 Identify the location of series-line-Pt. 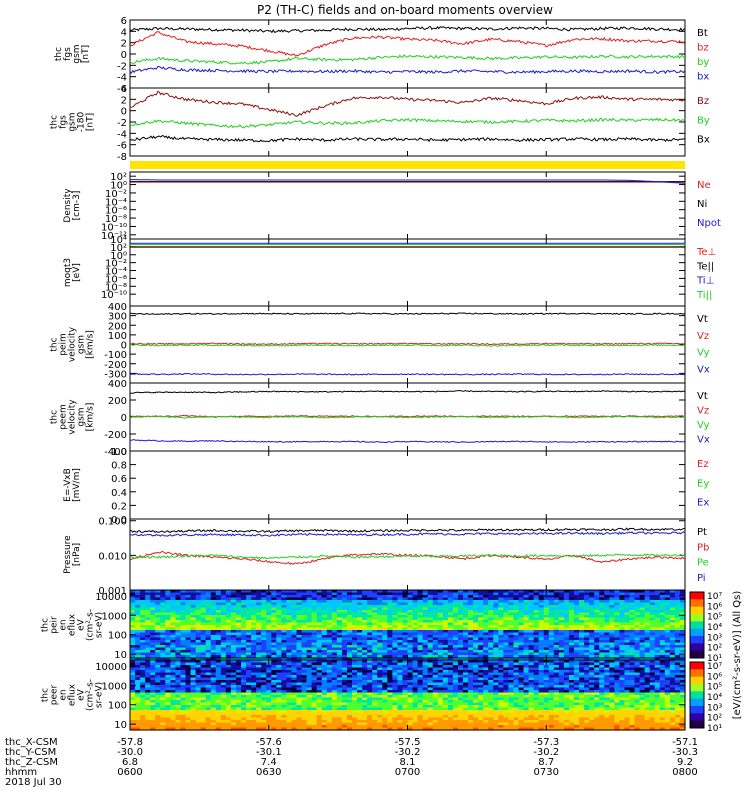
(407, 530).